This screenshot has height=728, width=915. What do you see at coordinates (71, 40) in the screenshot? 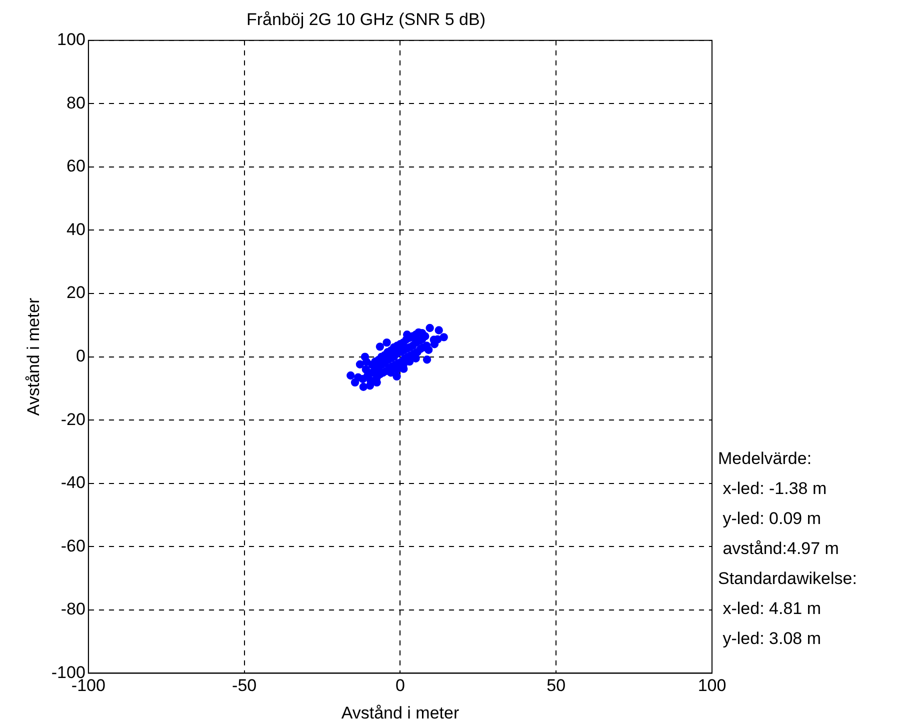
I see `y-tick-label: 100` at bounding box center [71, 40].